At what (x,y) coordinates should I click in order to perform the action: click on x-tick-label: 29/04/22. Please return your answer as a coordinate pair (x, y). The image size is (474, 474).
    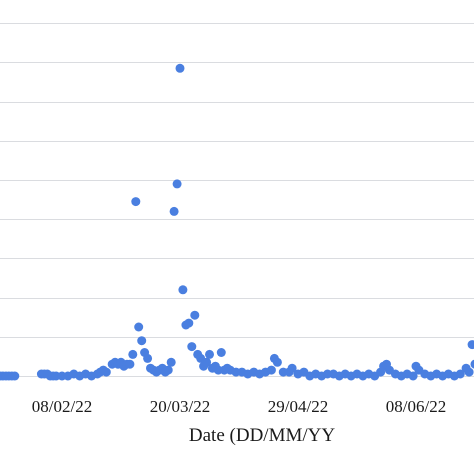
    Looking at the image, I should click on (298, 406).